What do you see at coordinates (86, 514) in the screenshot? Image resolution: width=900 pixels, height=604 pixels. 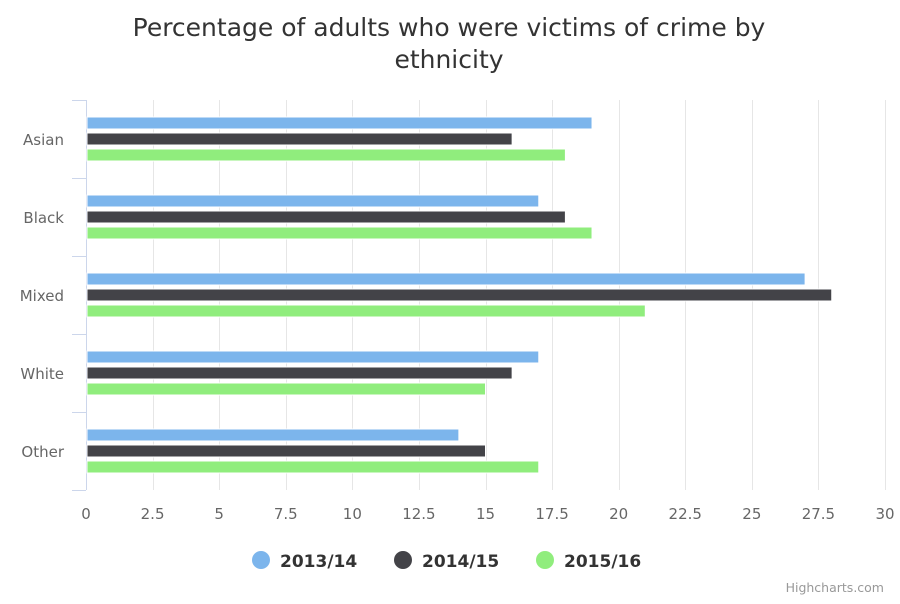 I see `x-tick-label: 0` at bounding box center [86, 514].